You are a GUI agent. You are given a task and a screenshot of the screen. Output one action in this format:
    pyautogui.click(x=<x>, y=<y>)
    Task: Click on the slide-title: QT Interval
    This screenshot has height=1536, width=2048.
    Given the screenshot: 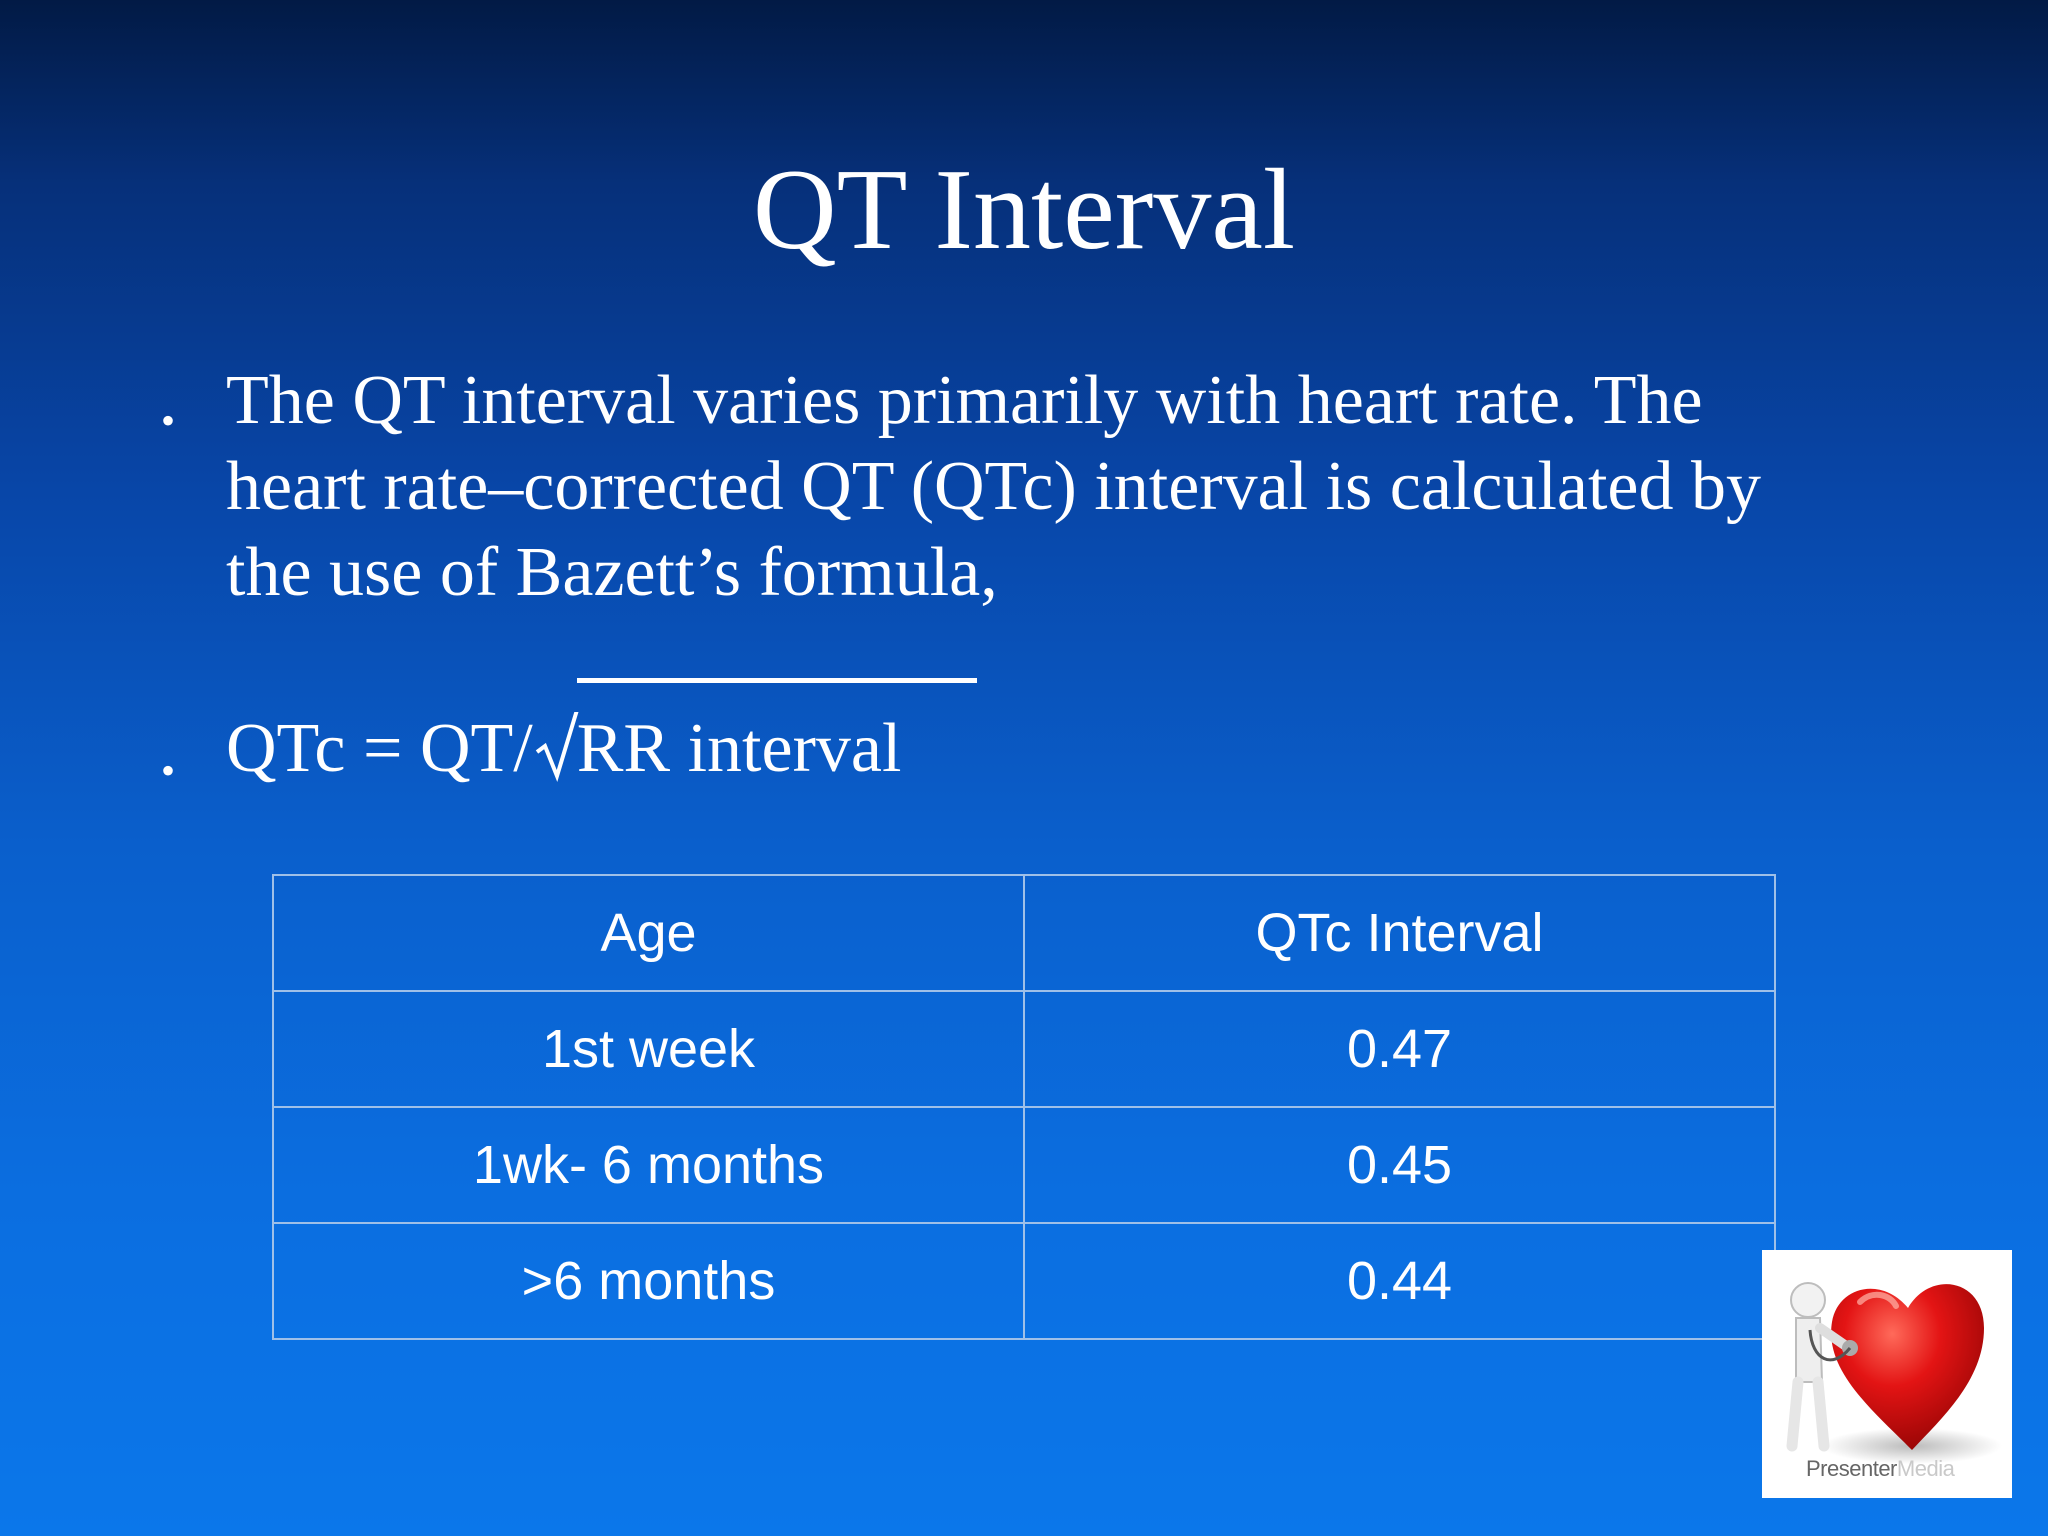 What is the action you would take?
    pyautogui.click(x=1024, y=210)
    